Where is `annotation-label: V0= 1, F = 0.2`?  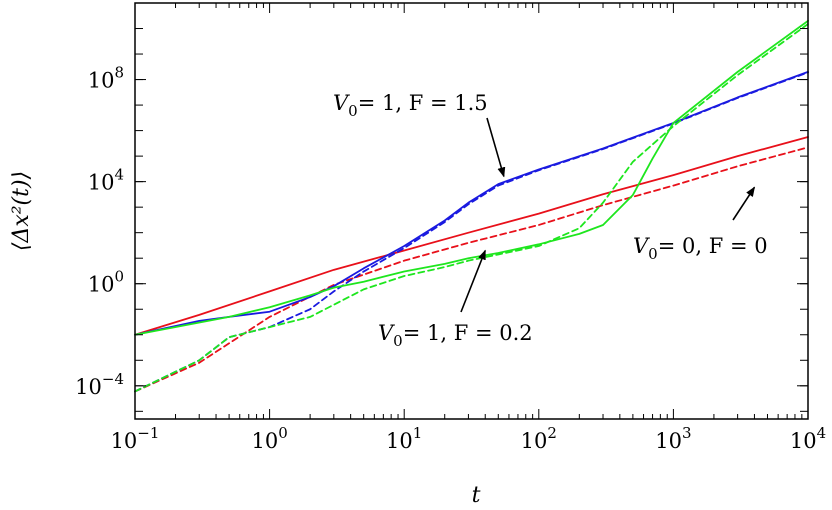
annotation-label: V0= 1, F = 0.2 is located at coordinates (455, 335).